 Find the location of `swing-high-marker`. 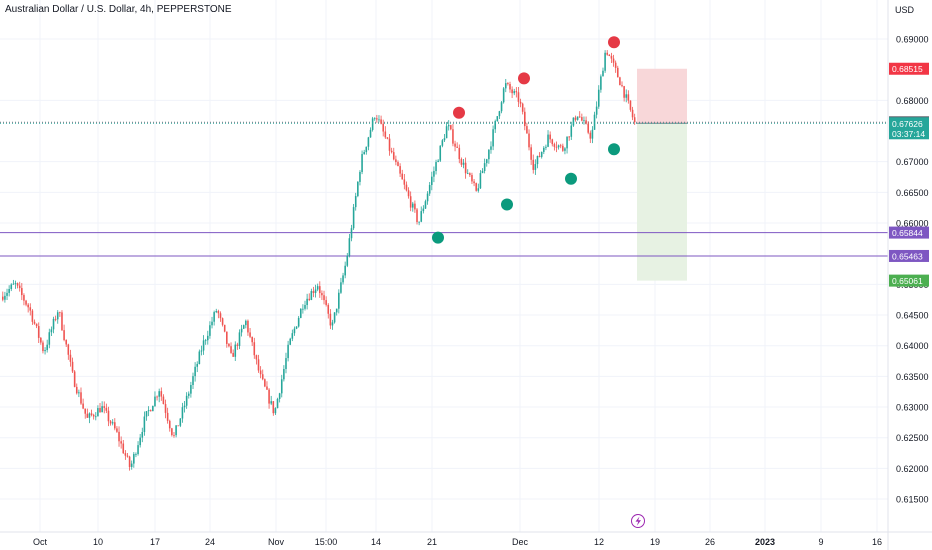

swing-high-marker is located at coordinates (459, 112).